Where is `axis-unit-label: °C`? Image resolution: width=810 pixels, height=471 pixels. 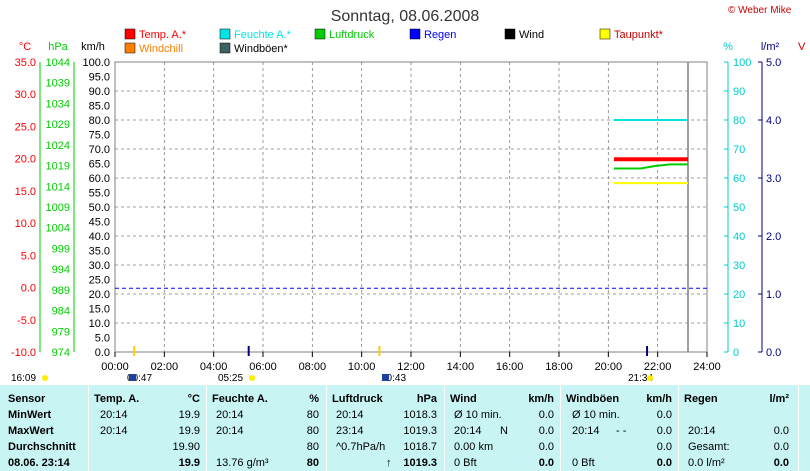 axis-unit-label: °C is located at coordinates (25, 47).